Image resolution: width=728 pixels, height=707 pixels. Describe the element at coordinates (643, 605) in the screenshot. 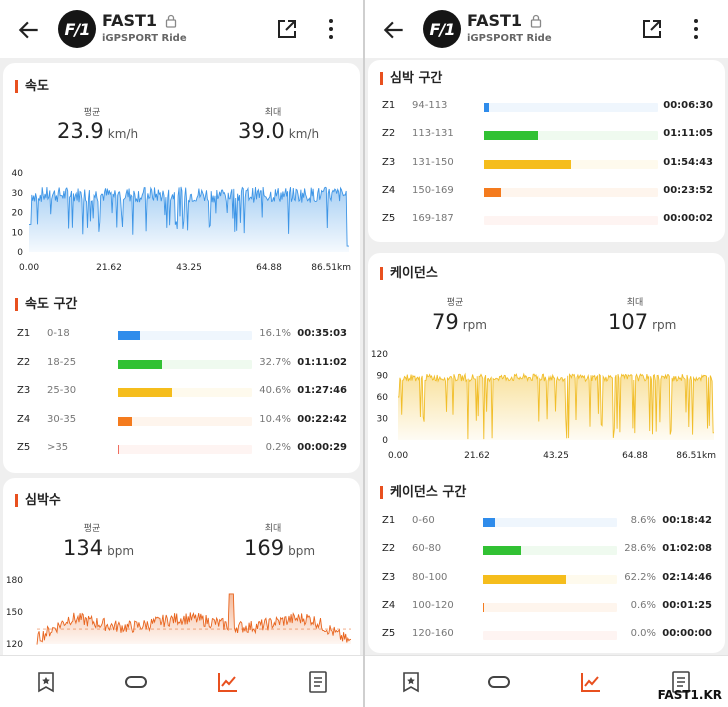

I see `zone-percent: 0.6%` at that location.